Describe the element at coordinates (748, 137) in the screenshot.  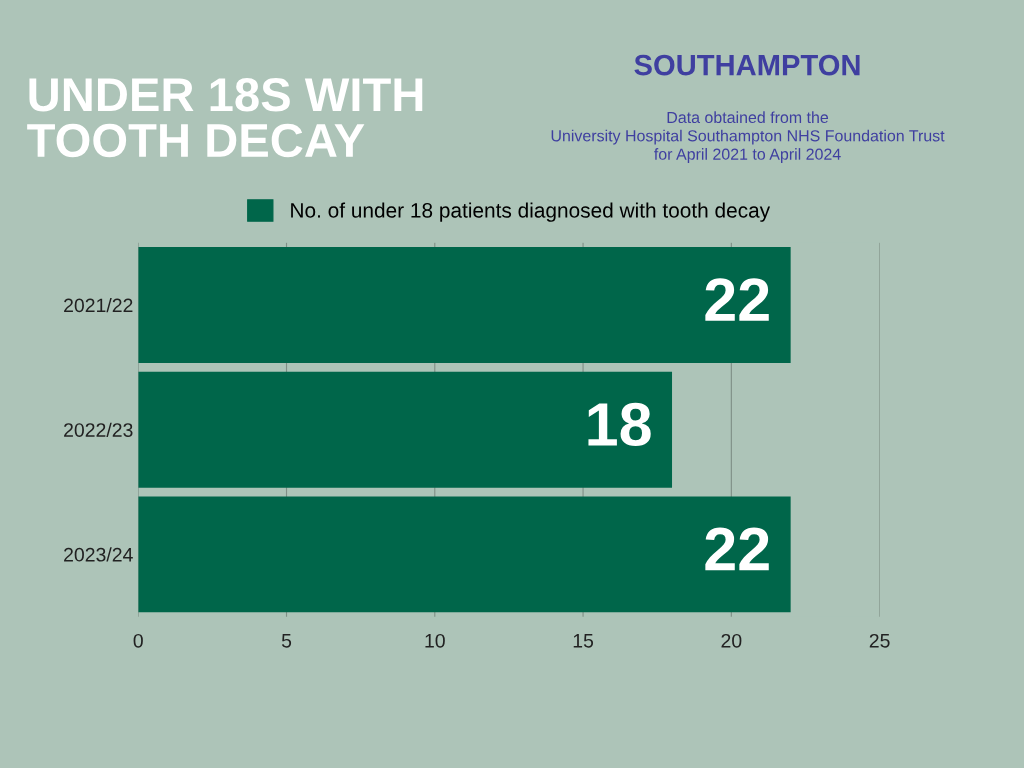
I see `text: Data obtained from the University Hospital Southampton NHS Foundation Trust for April 2021 to April 2024` at that location.